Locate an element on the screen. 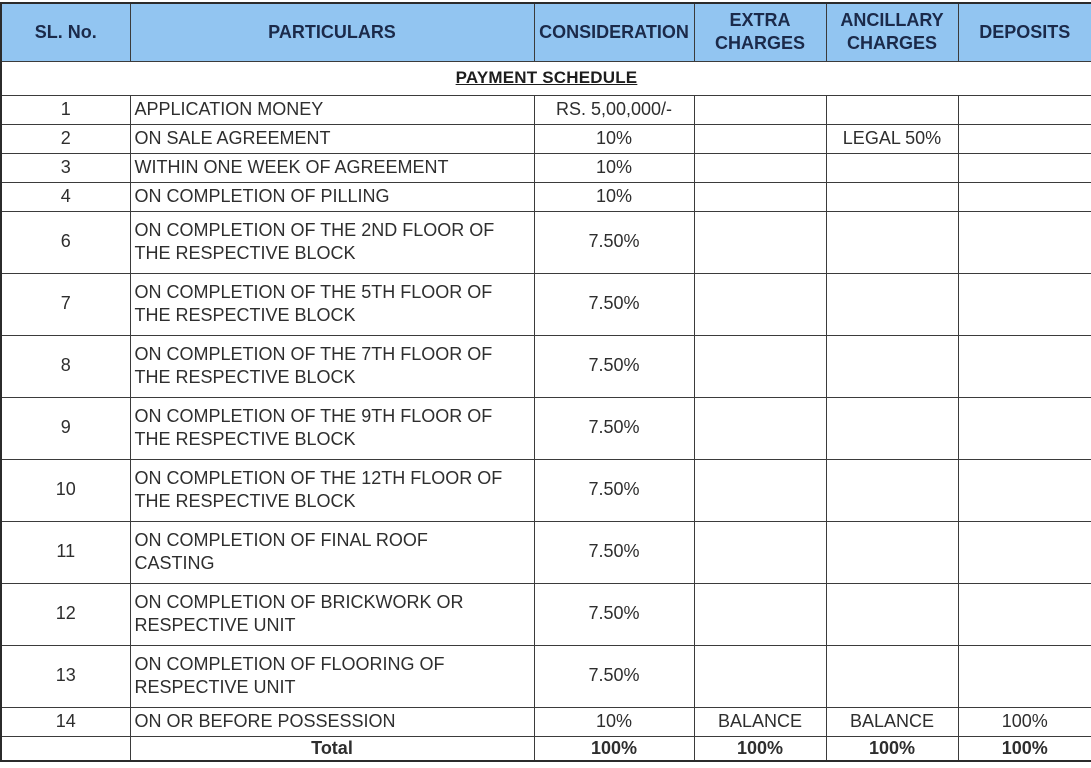 The image size is (1091, 768). sl-cell: 1 is located at coordinates (65, 109).